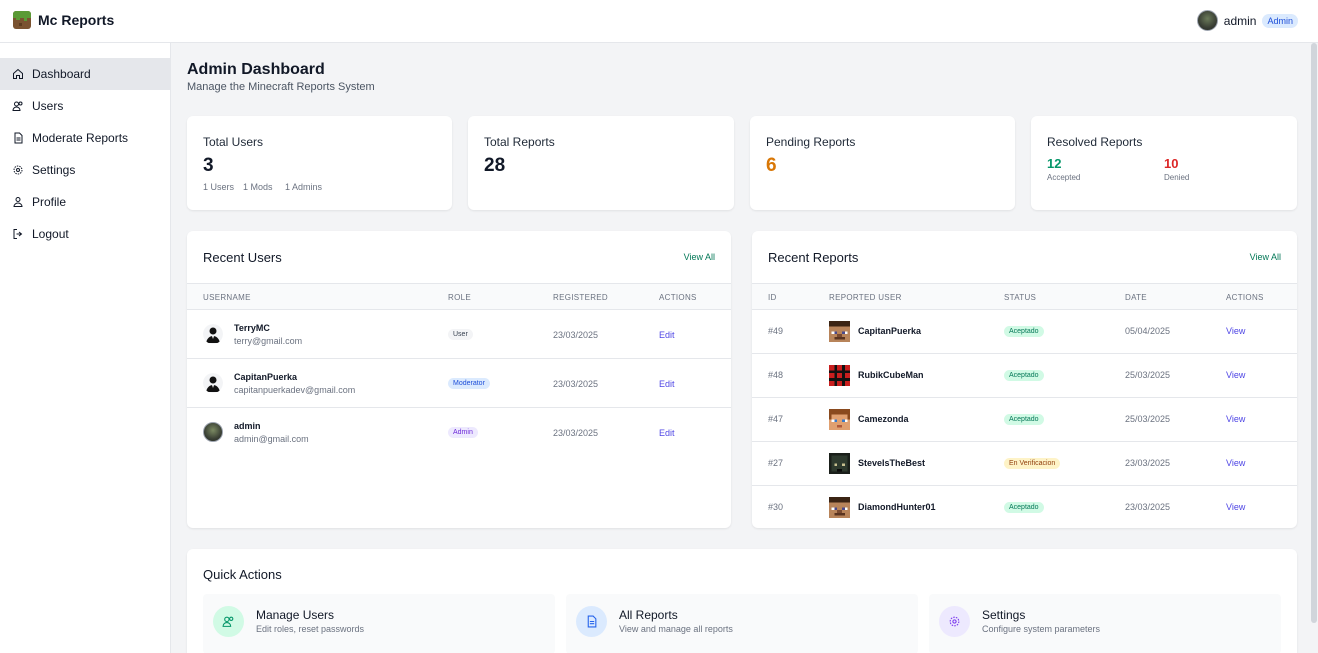 This screenshot has width=1318, height=653. Describe the element at coordinates (892, 463) in the screenshot. I see `reported-username: SteveIsTheBest` at that location.